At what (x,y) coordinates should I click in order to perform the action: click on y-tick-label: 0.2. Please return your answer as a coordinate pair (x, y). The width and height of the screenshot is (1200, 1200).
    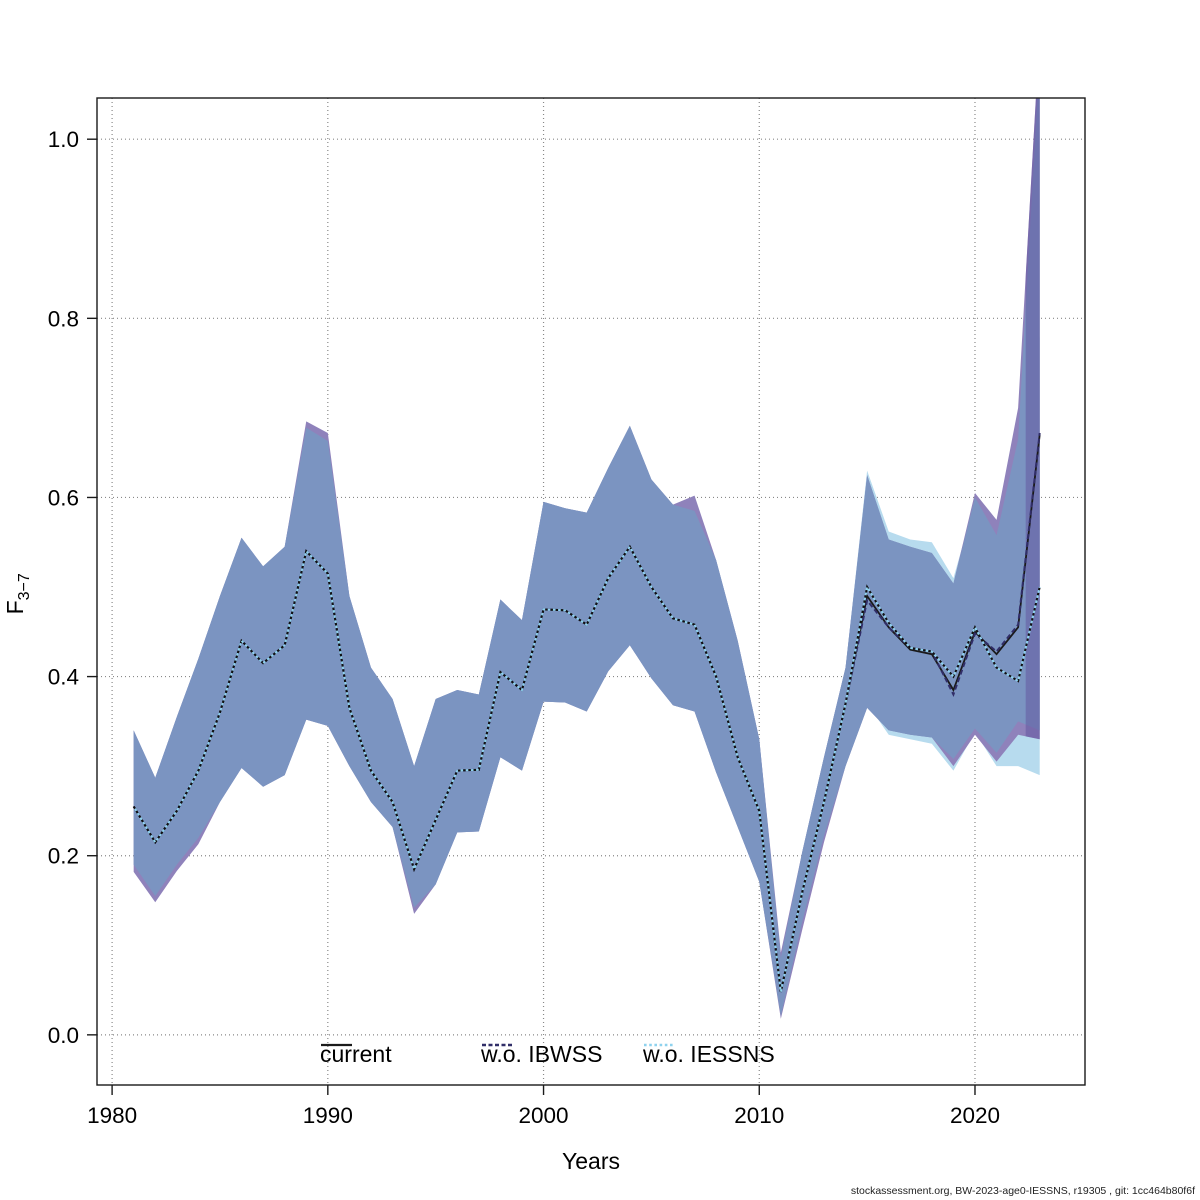
    Looking at the image, I should click on (63, 856).